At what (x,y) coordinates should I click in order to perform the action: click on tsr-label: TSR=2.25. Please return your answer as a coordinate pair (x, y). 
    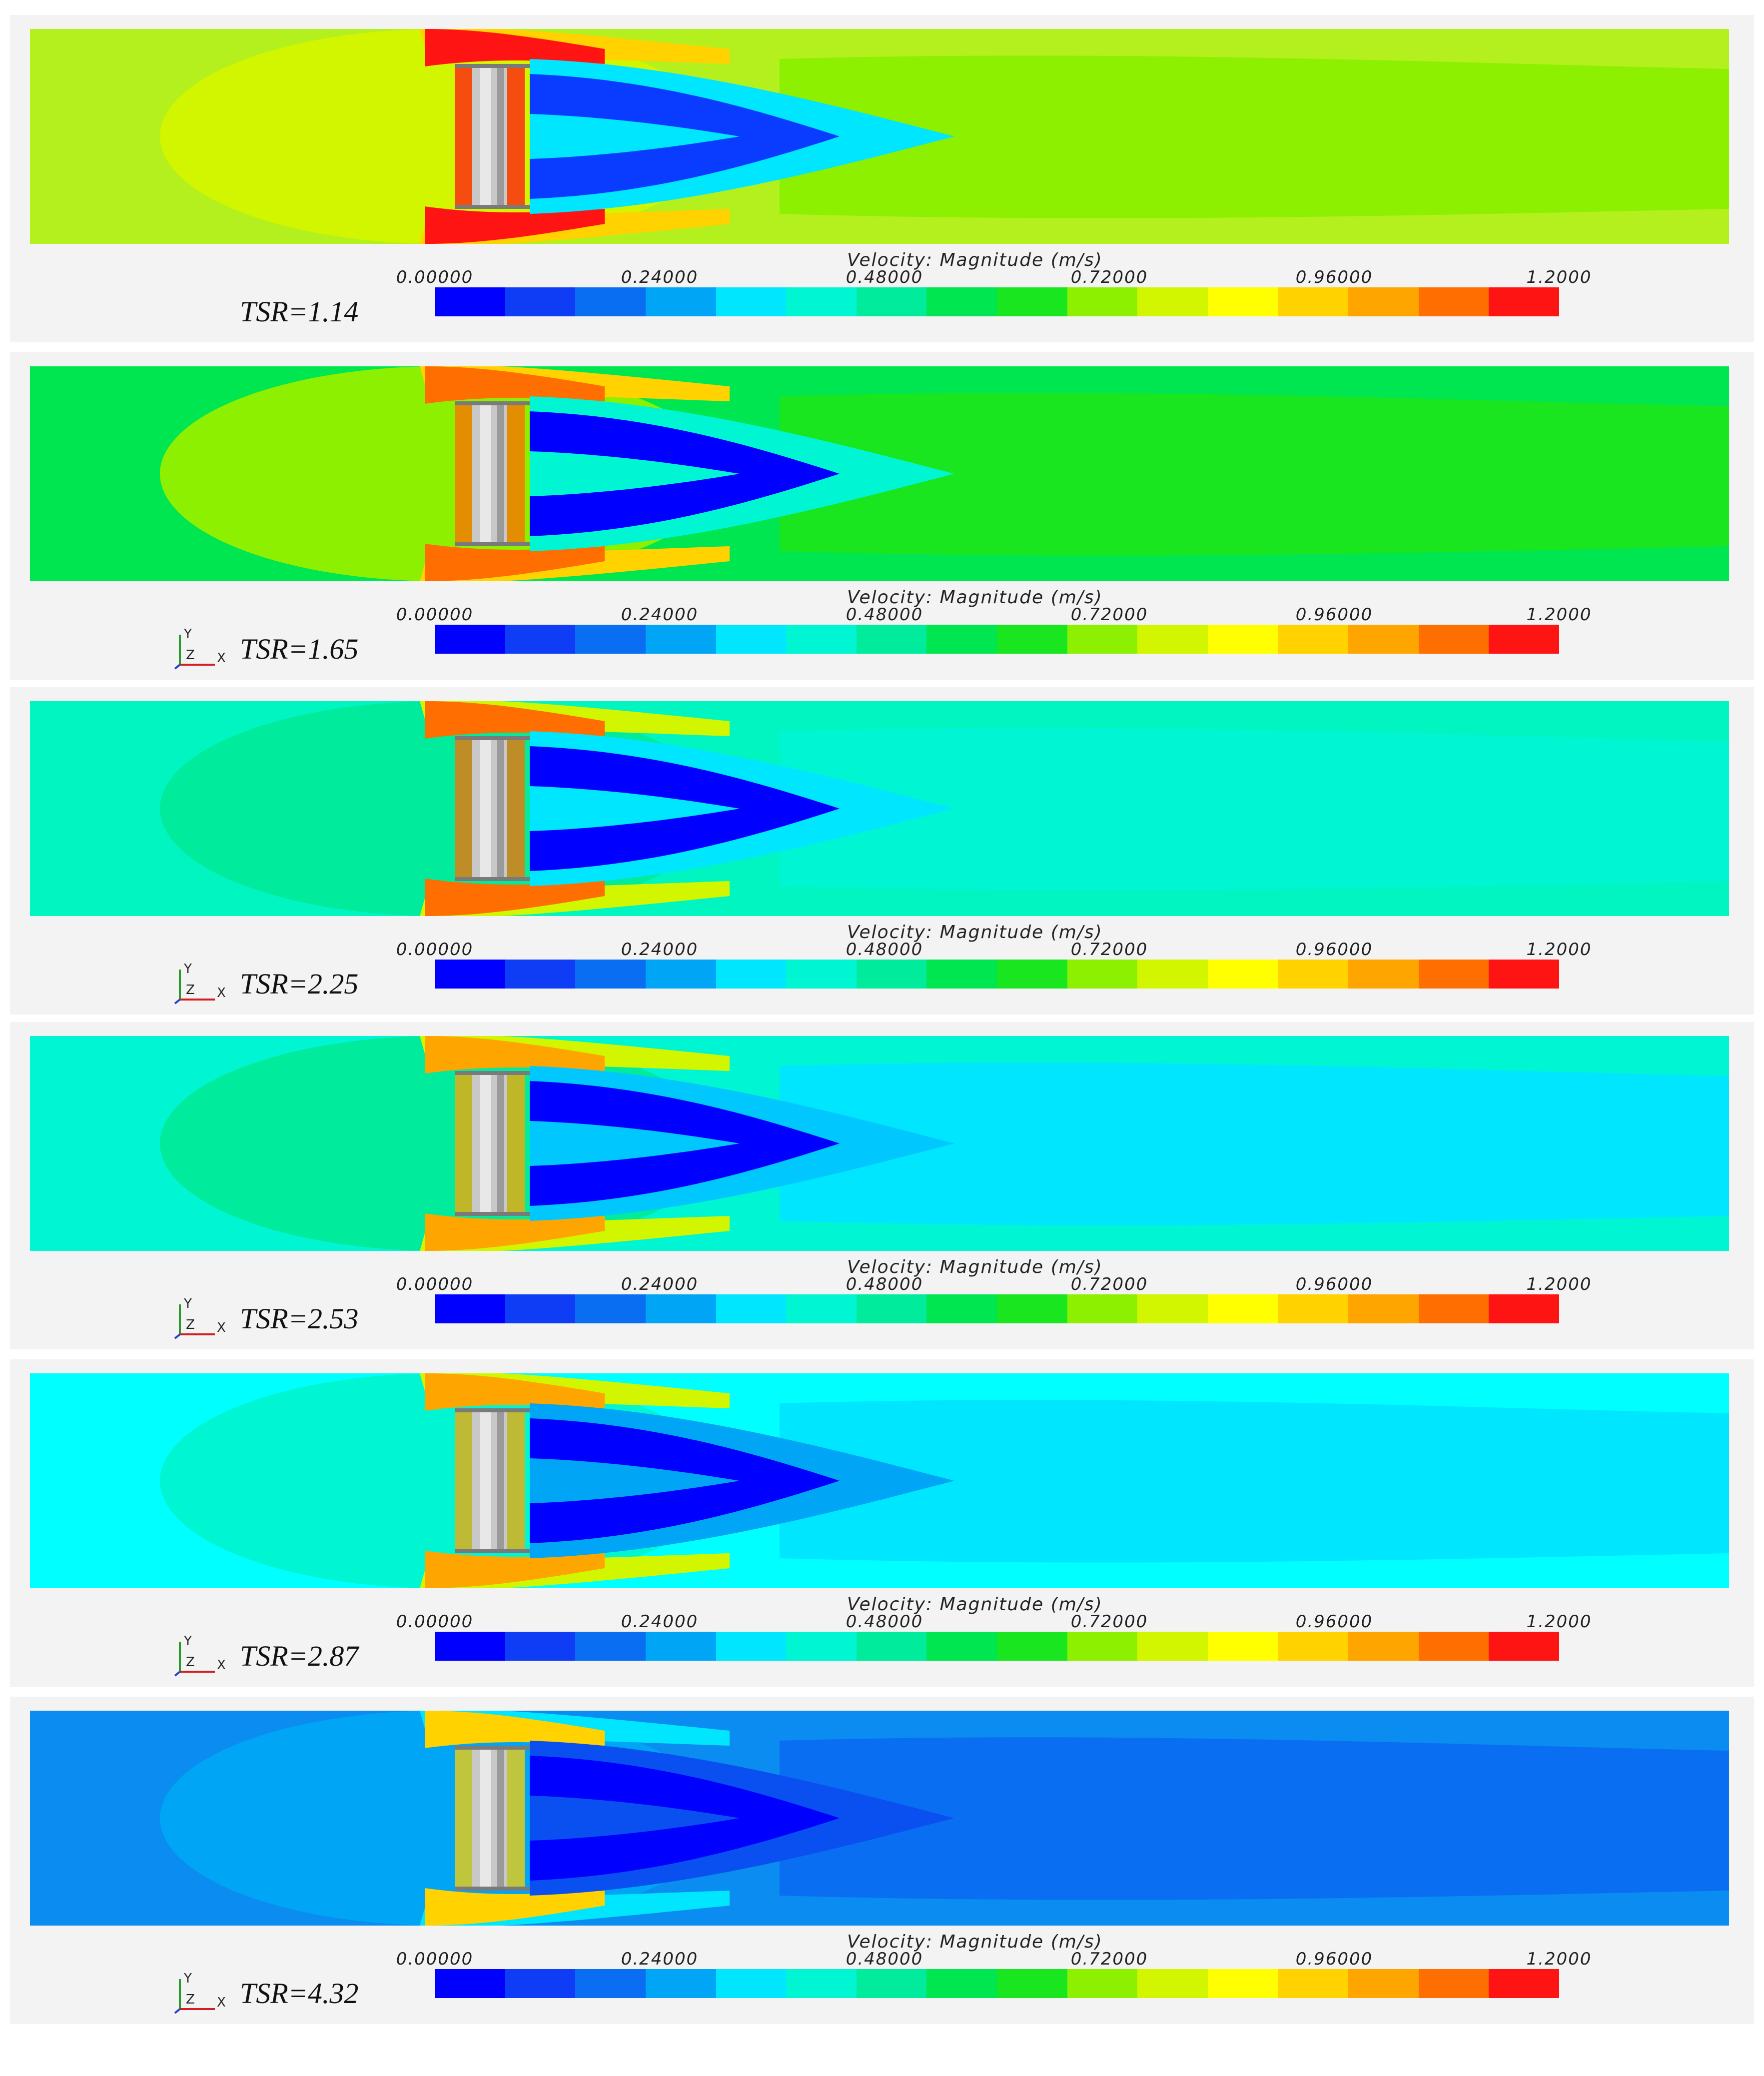
    Looking at the image, I should click on (300, 984).